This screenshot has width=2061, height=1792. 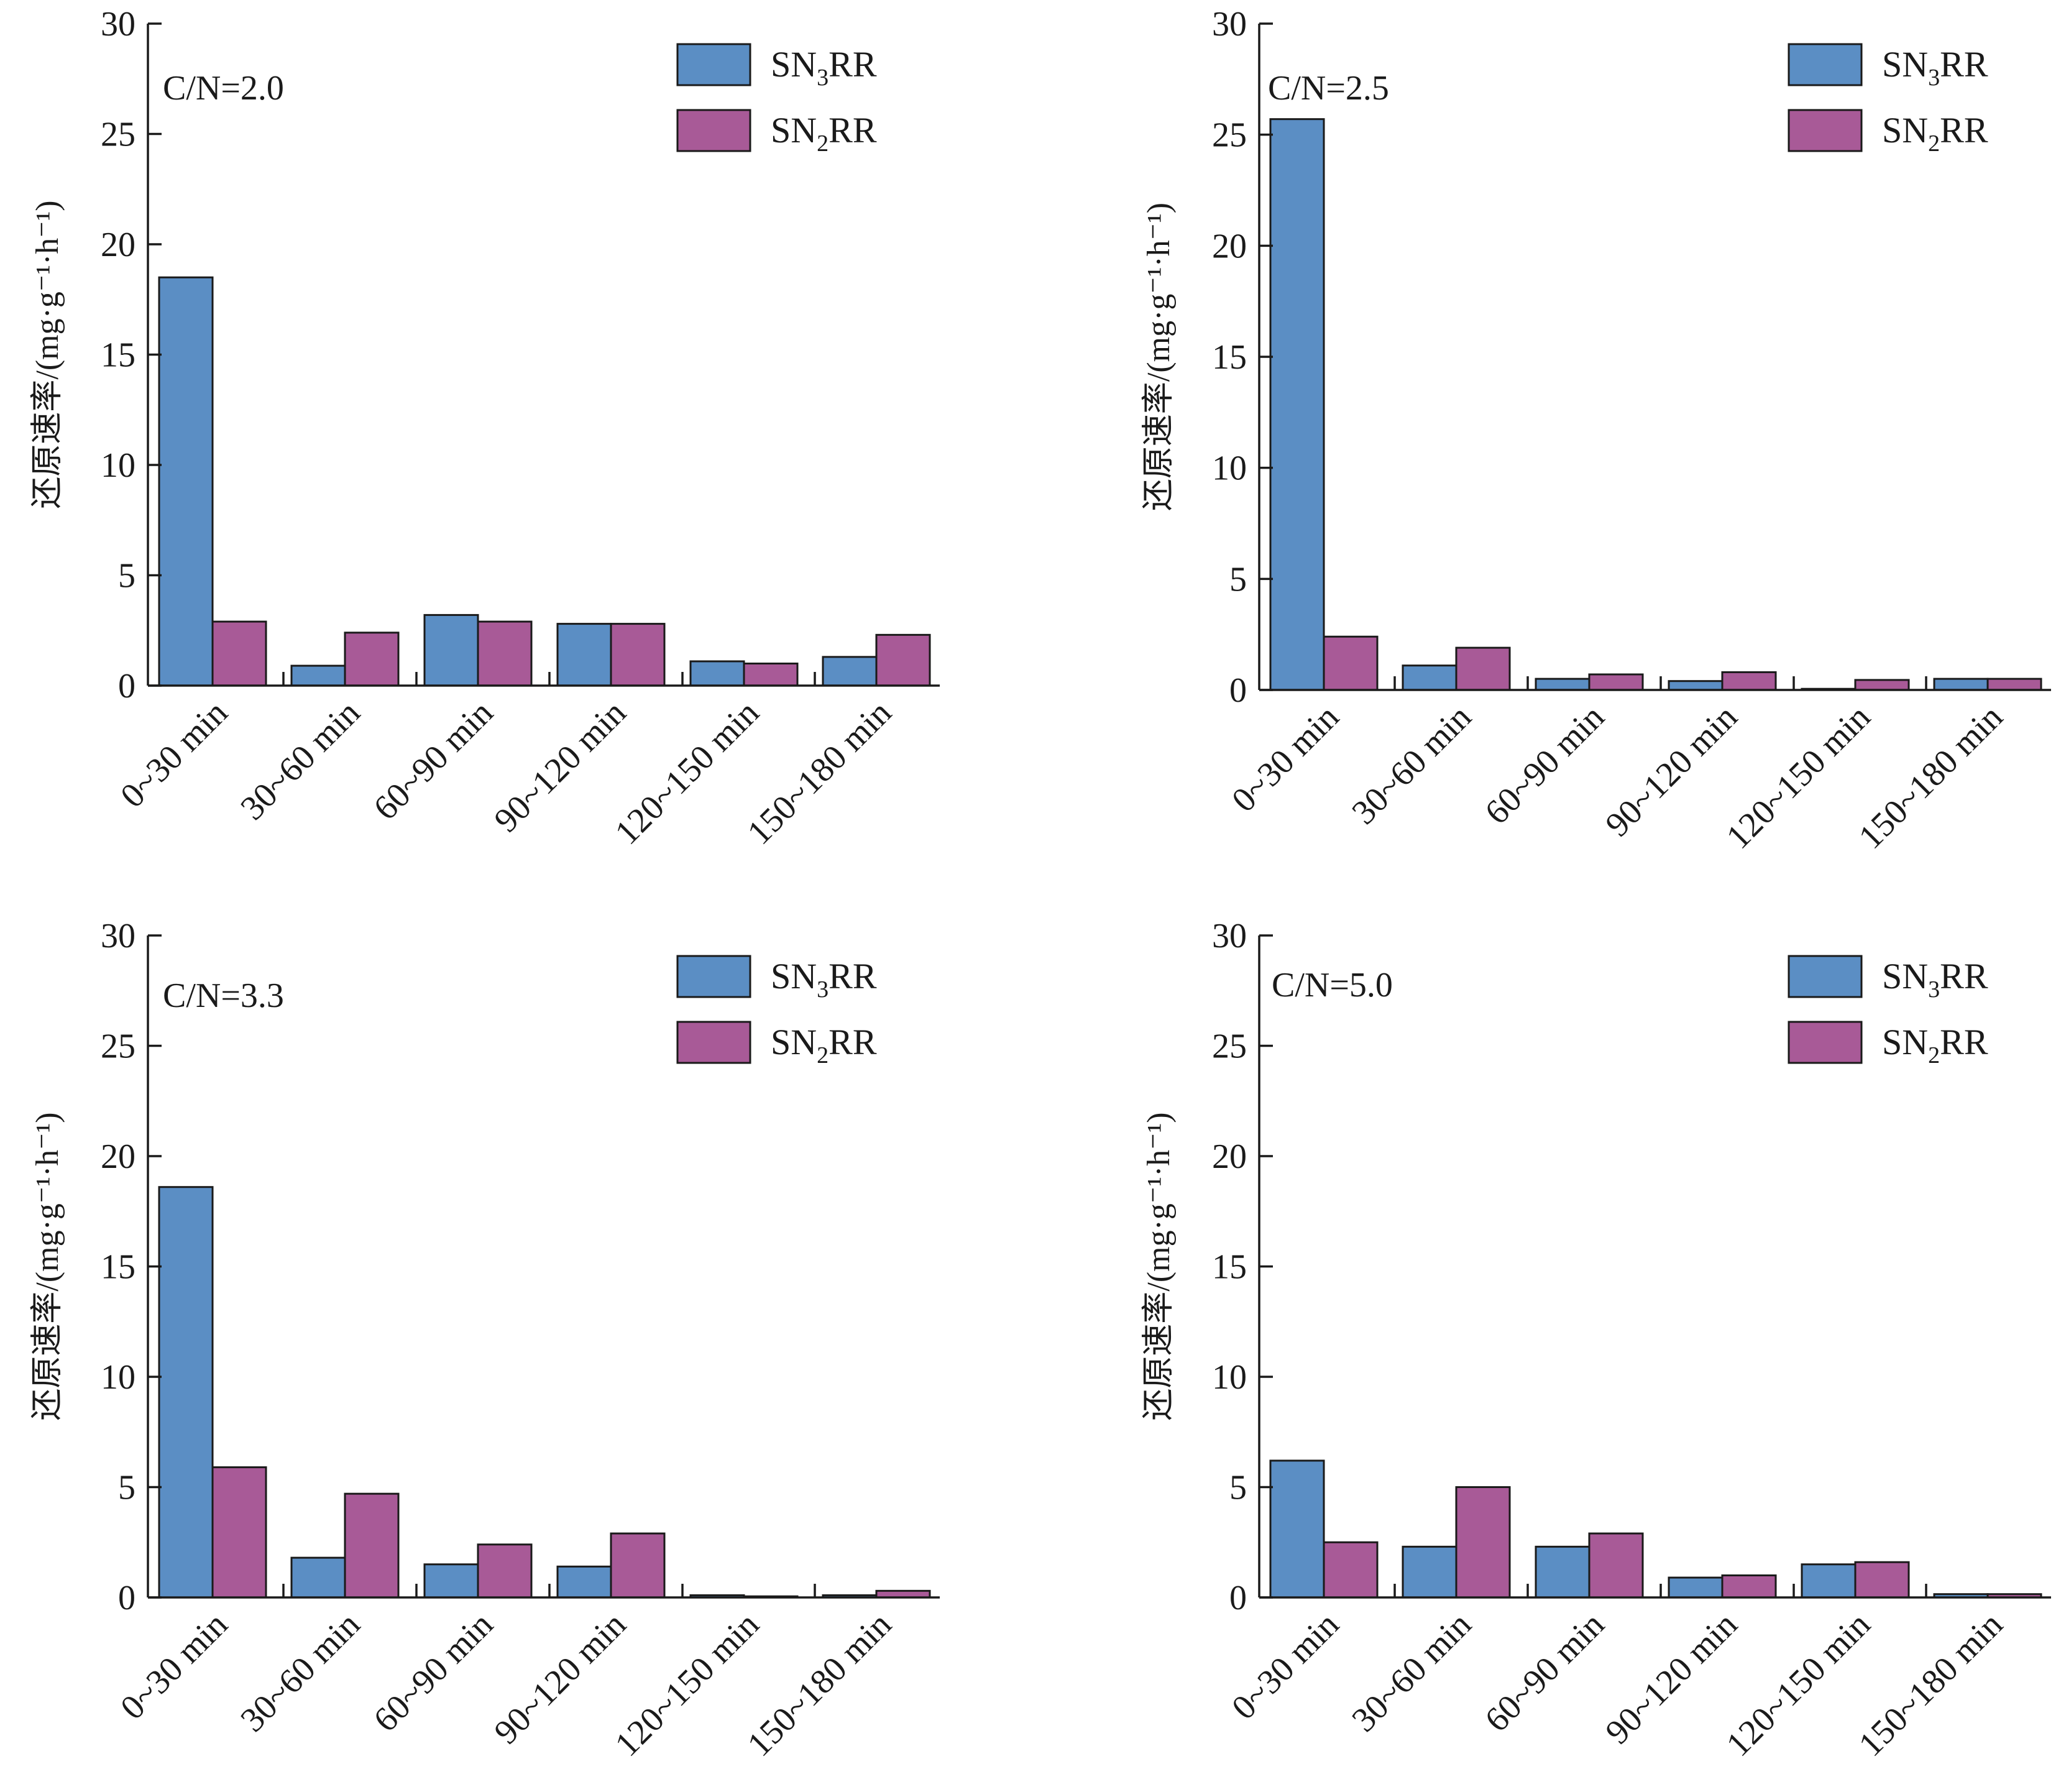 I want to click on condition-label: C/N=2.0, so click(x=223, y=88).